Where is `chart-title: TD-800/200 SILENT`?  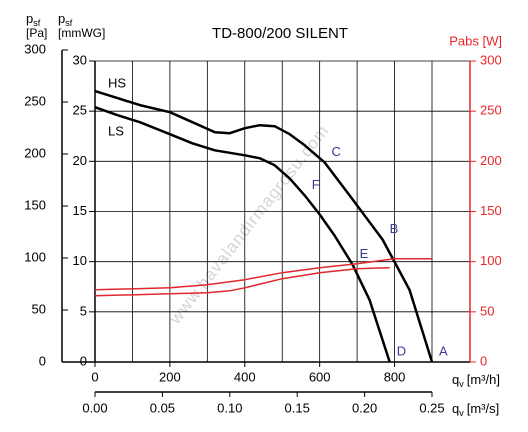 chart-title: TD-800/200 SILENT is located at coordinates (280, 33).